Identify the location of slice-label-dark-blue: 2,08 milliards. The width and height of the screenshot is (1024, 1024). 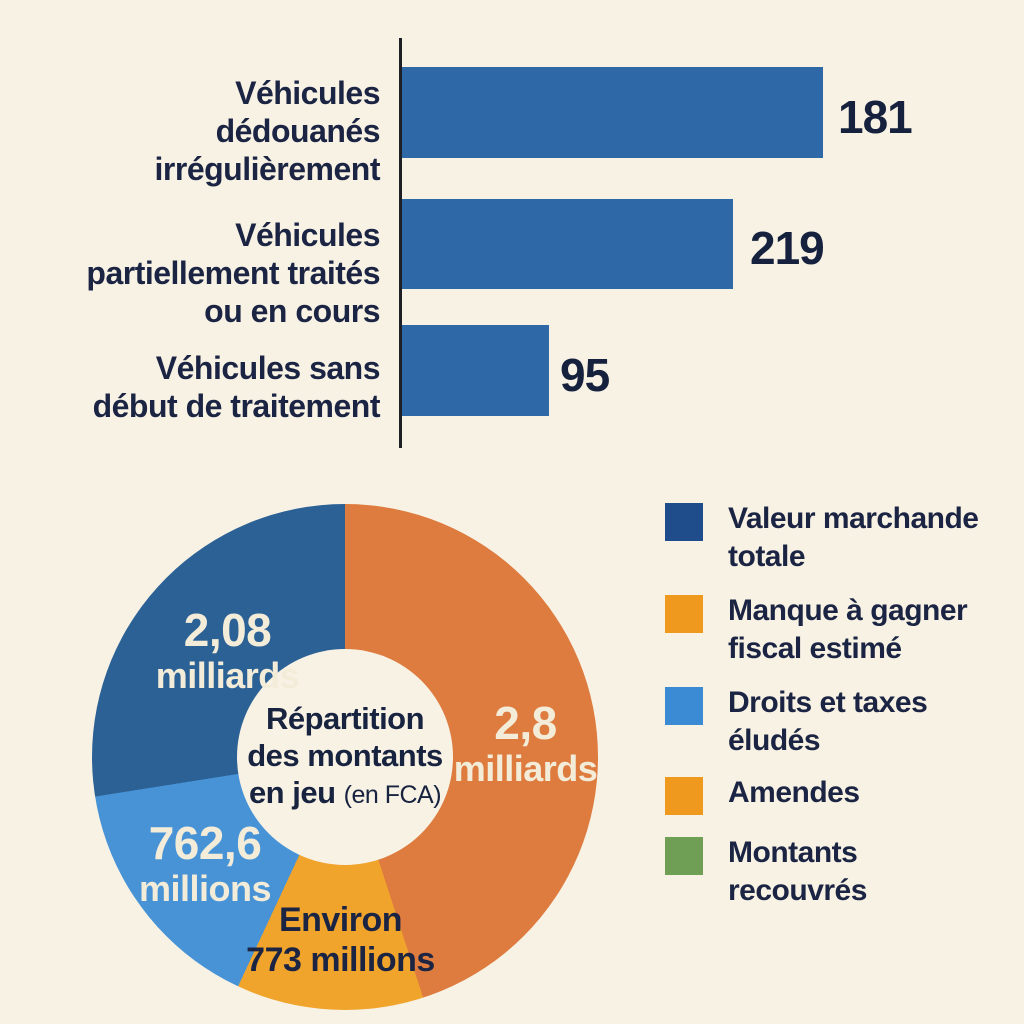
(227, 651).